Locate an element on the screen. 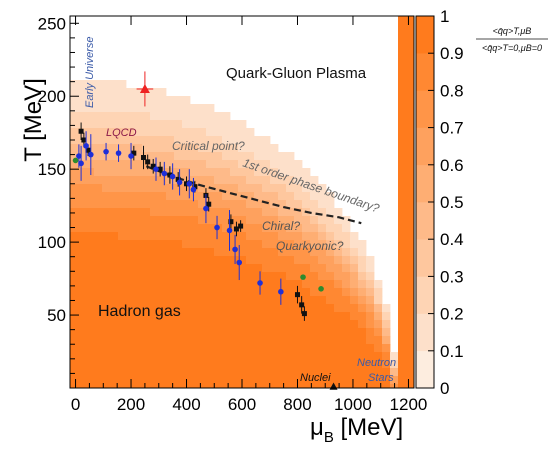 This screenshot has width=554, height=457. x-tick-label: 200 is located at coordinates (131, 404).